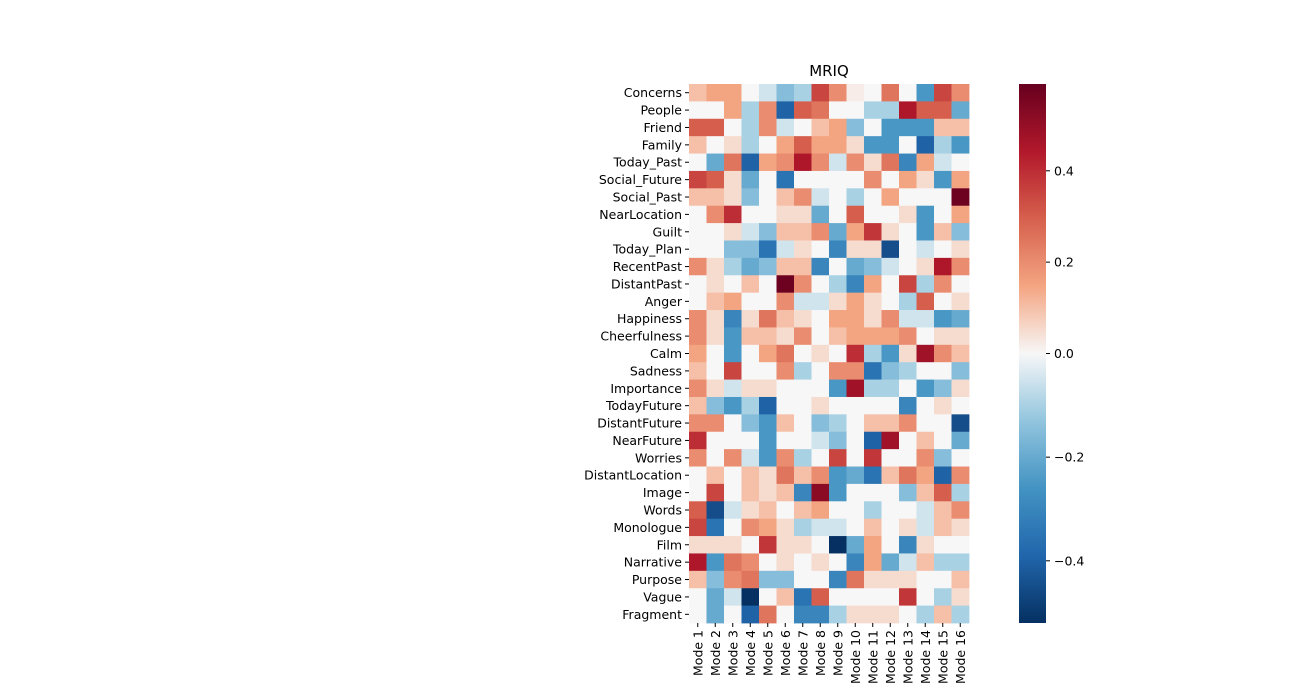  Describe the element at coordinates (1032, 353) in the screenshot. I see `colorbar-gradient` at that location.